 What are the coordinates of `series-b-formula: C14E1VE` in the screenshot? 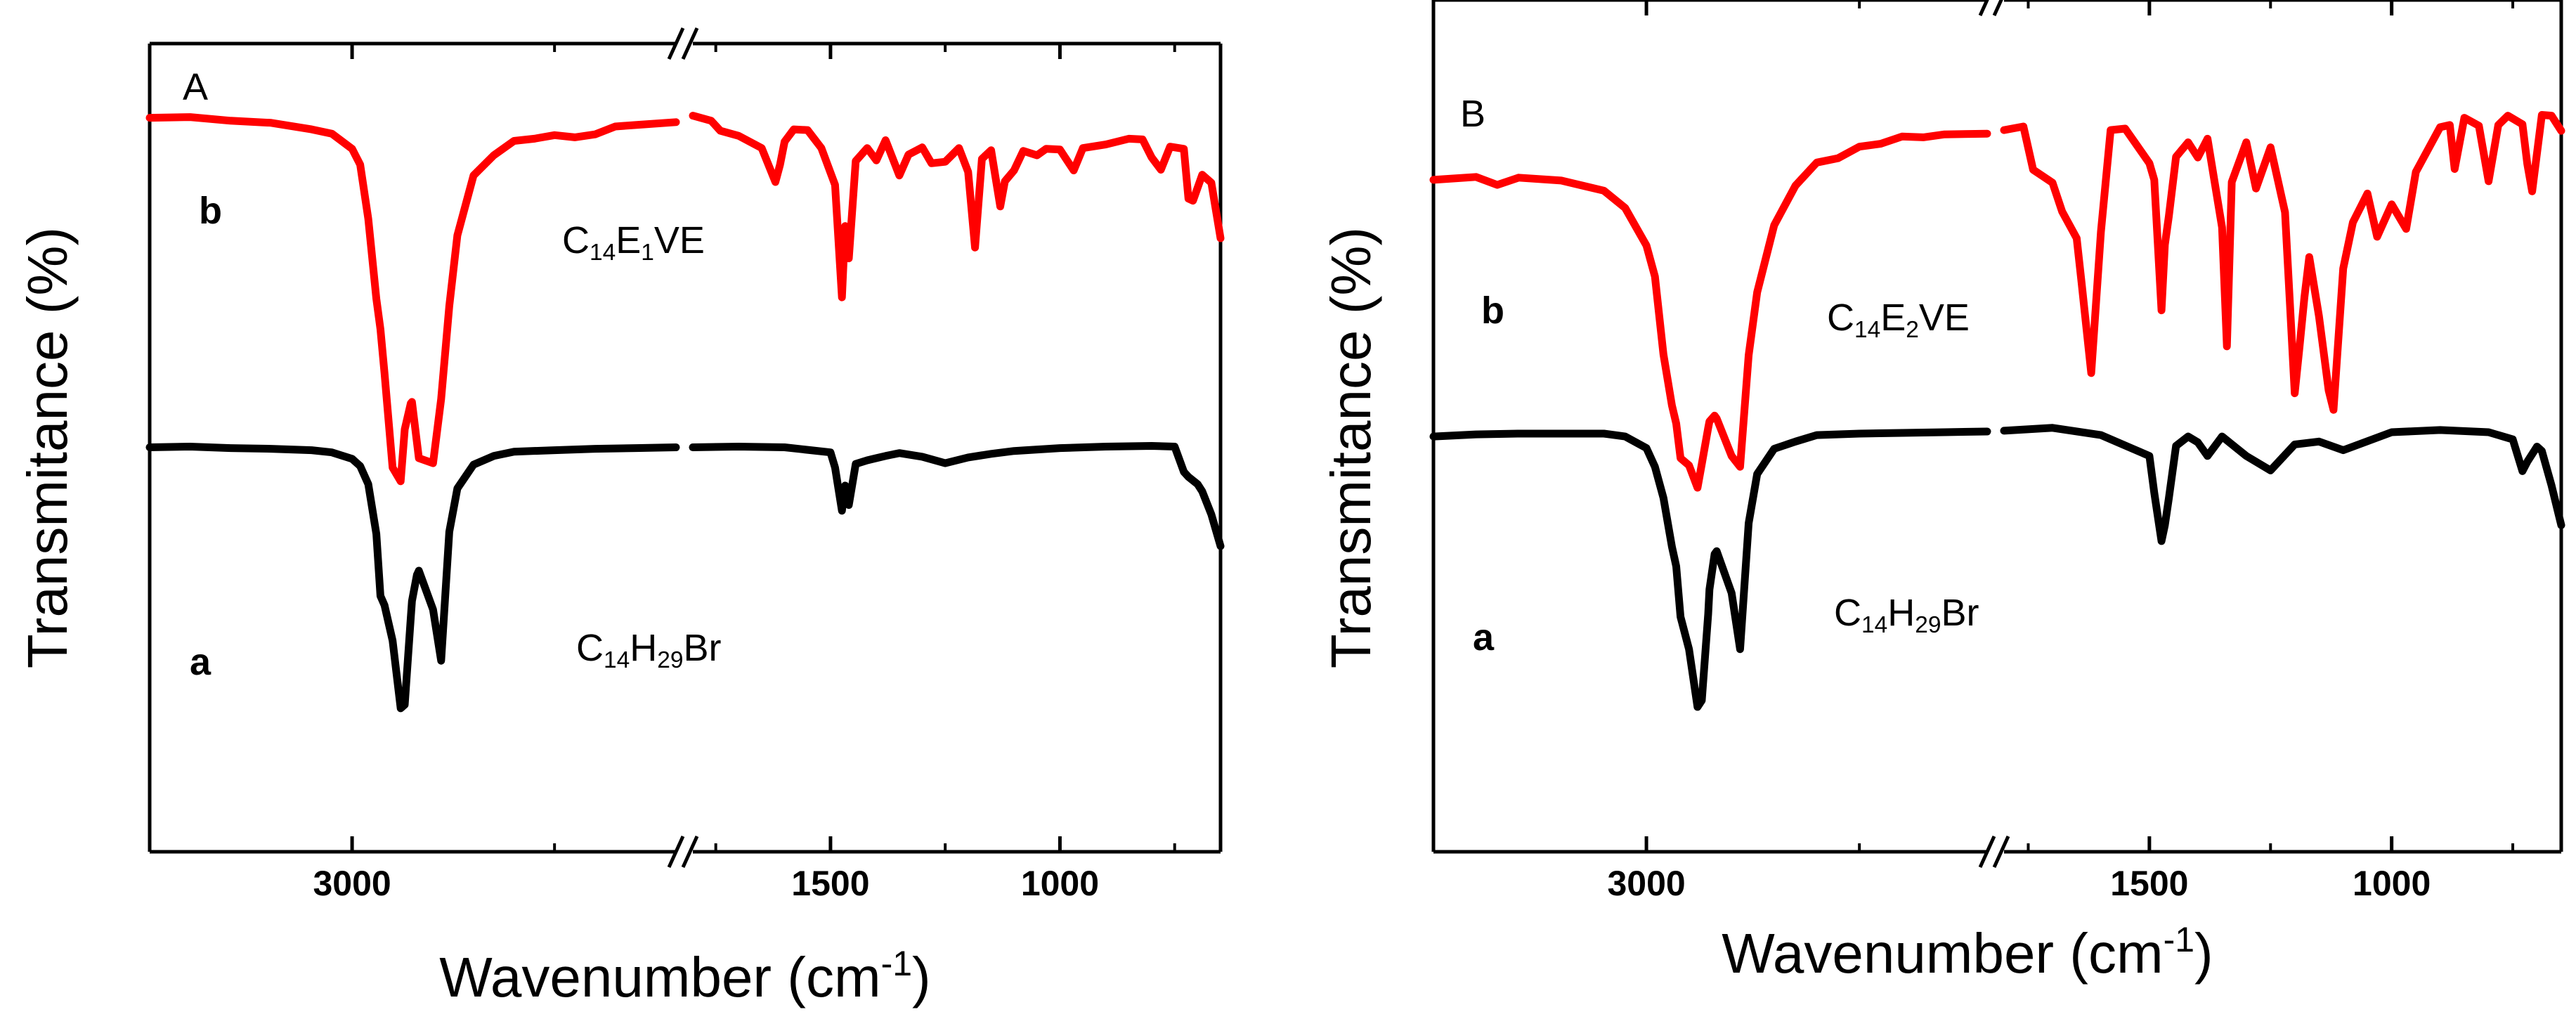 It's located at (633, 242).